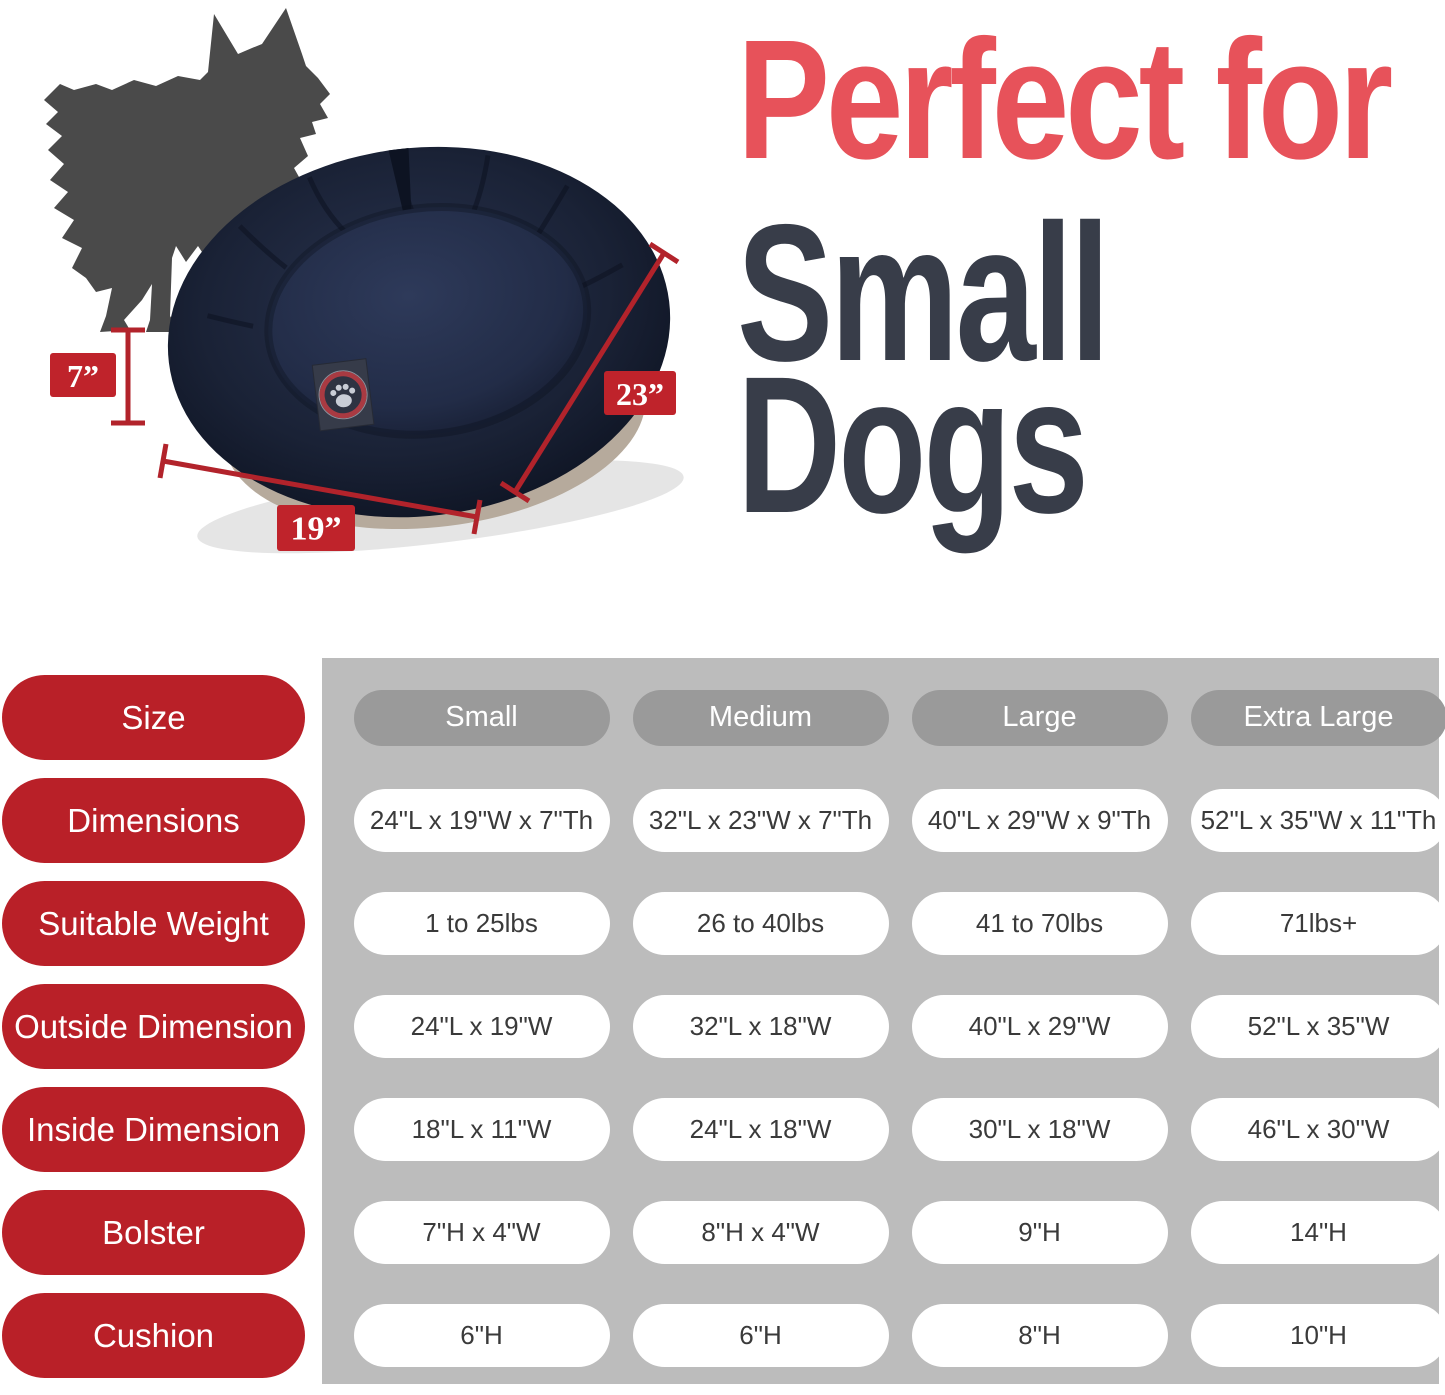 Image resolution: width=1445 pixels, height=1395 pixels. I want to click on width-dimension-label: 19”, so click(316, 528).